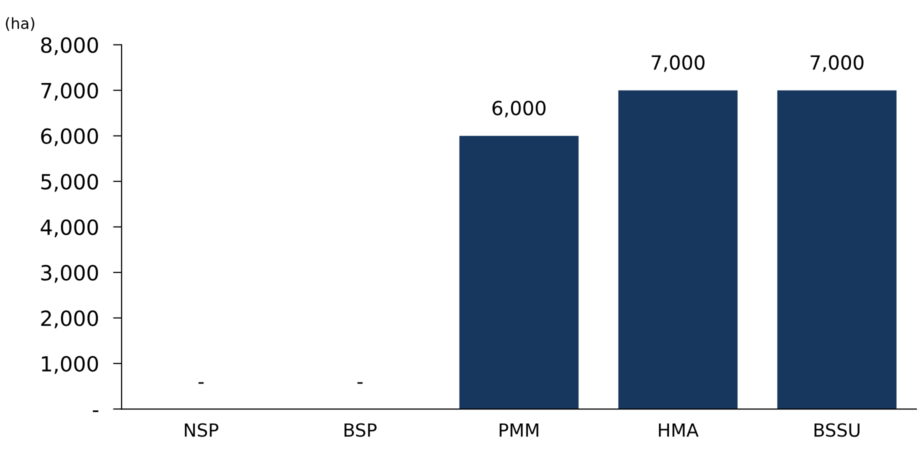  Describe the element at coordinates (837, 430) in the screenshot. I see `x-tick-label: BSSU` at that location.